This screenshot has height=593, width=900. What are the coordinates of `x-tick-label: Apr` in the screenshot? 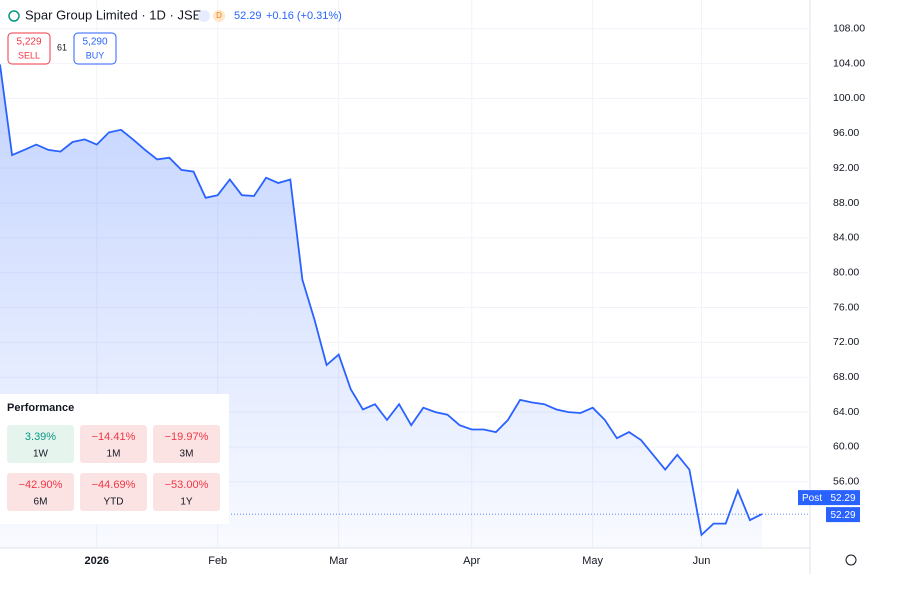 It's located at (471, 561).